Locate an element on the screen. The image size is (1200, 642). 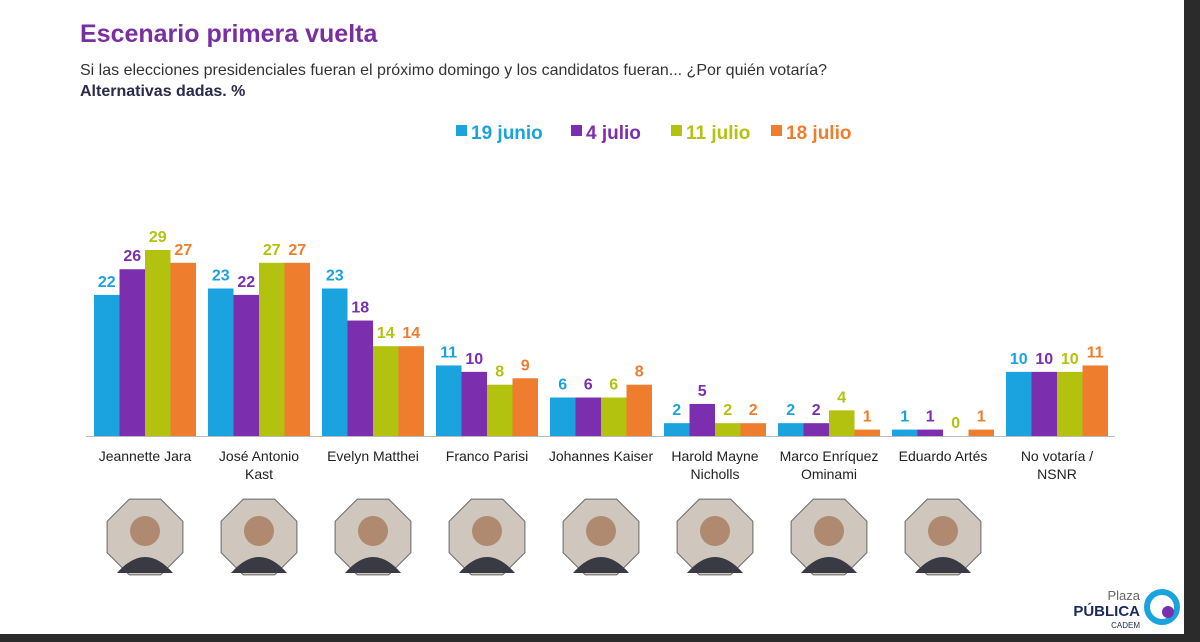
value-label: 4 is located at coordinates (841, 397).